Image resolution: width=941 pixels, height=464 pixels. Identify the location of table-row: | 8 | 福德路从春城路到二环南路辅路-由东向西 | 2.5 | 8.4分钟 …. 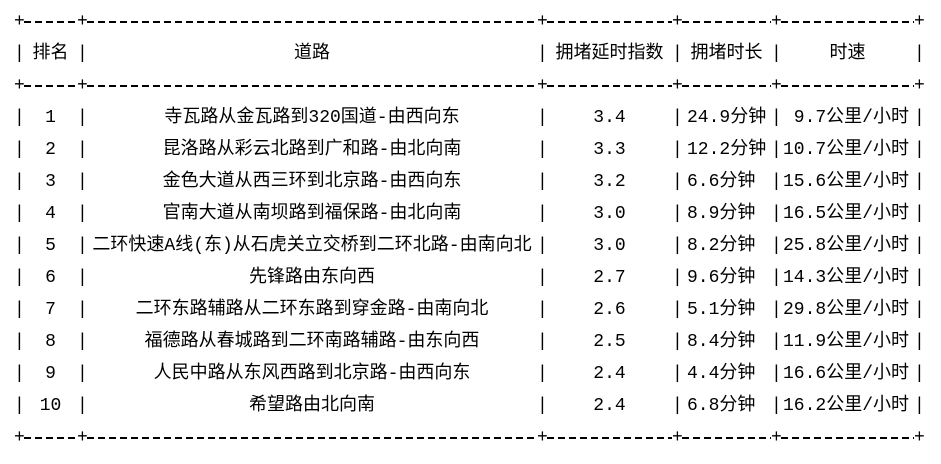
(469, 342).